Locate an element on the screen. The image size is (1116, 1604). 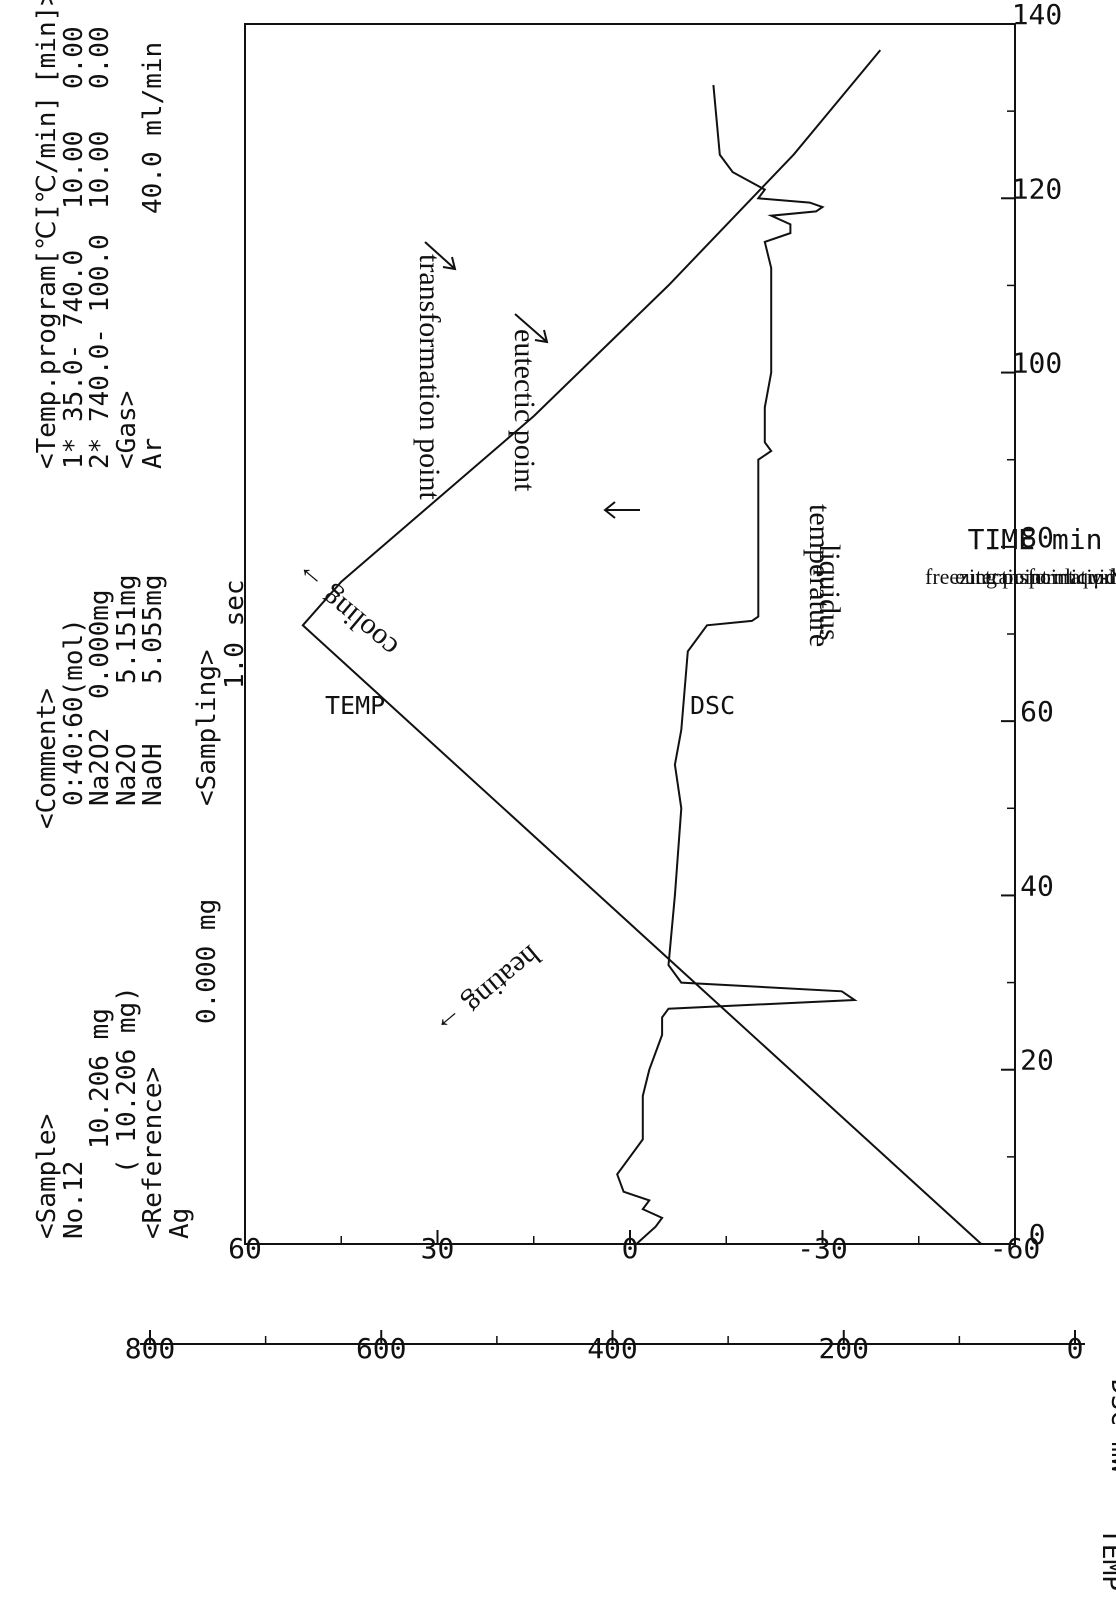
gas-value: Ar is located at coordinates (153, 453).